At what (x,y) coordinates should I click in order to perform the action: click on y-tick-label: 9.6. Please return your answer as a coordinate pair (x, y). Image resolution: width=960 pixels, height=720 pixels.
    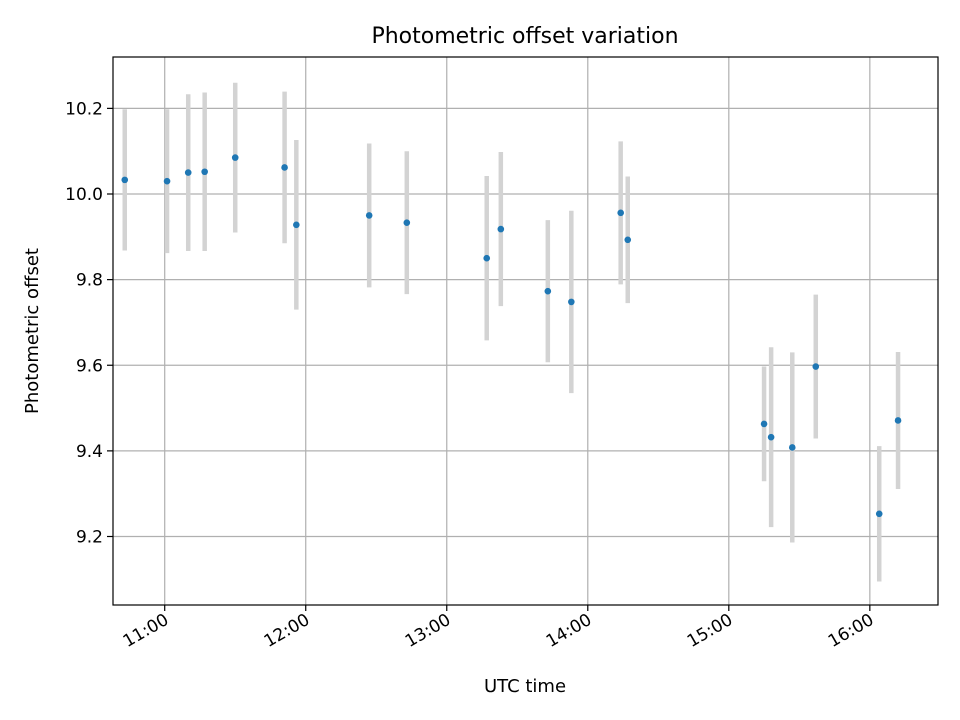
    Looking at the image, I should click on (89, 366).